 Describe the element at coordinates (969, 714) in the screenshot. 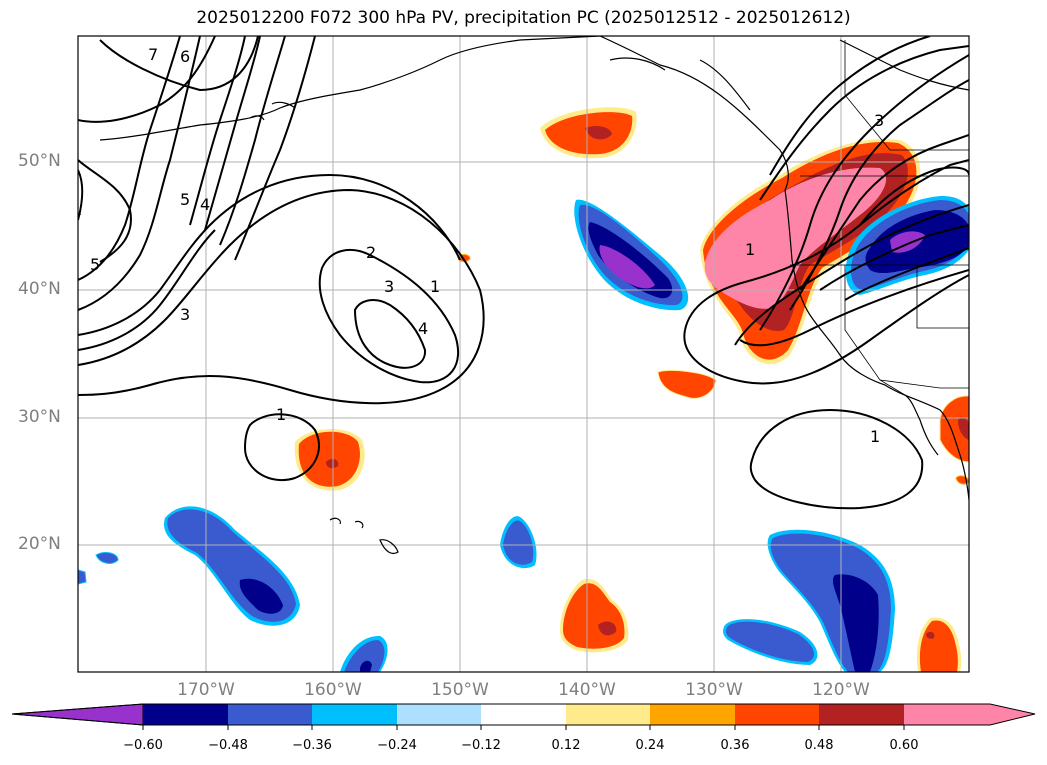

I see `colorbar-max-arrow` at that location.